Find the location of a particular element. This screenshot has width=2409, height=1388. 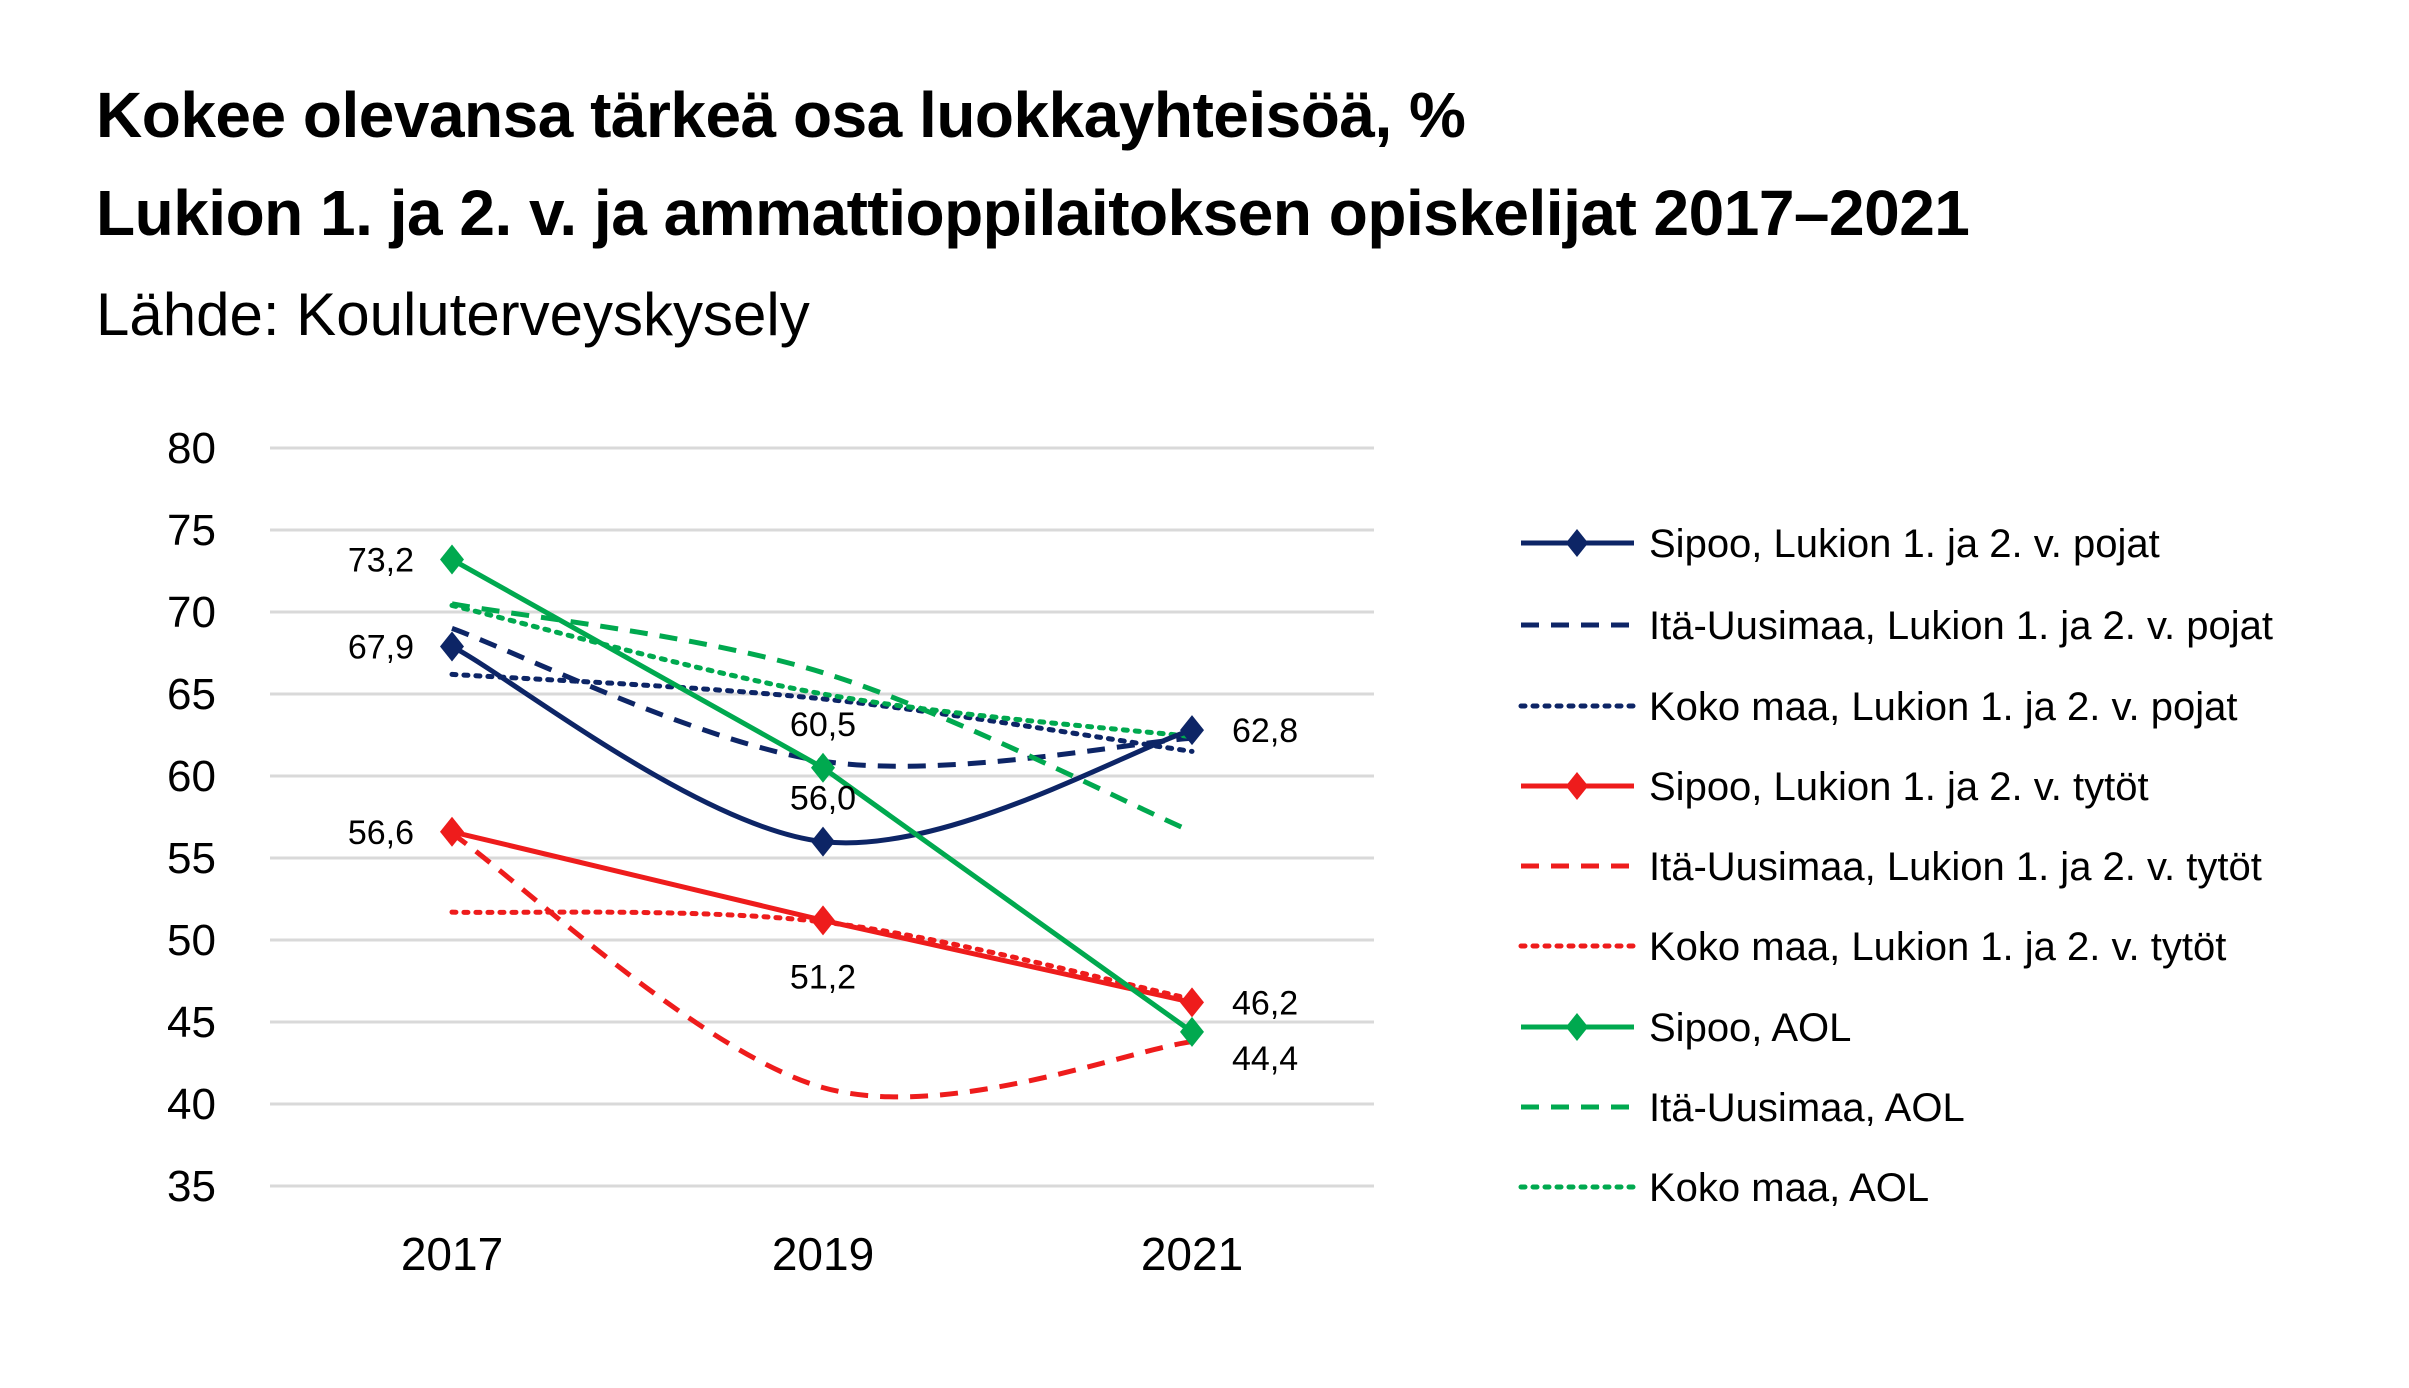

y-tick-label: 70 is located at coordinates (191, 612).